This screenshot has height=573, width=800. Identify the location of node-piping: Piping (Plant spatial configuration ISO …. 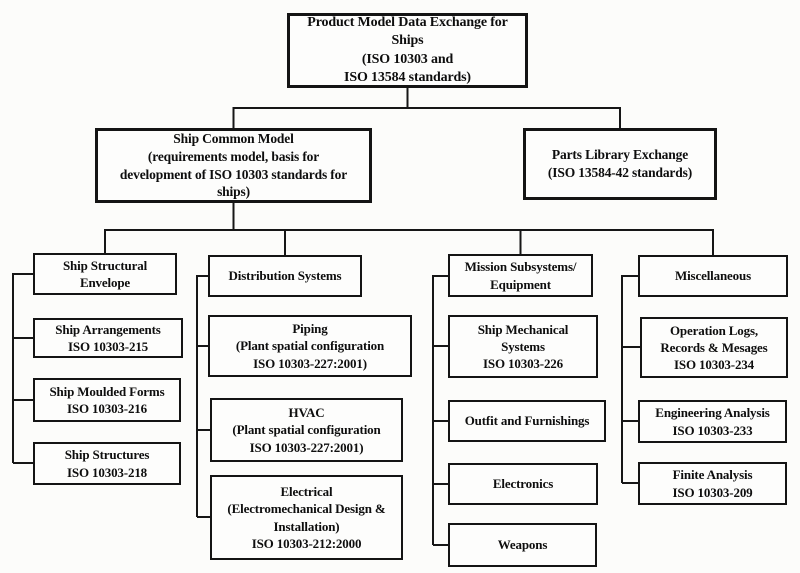
(310, 346).